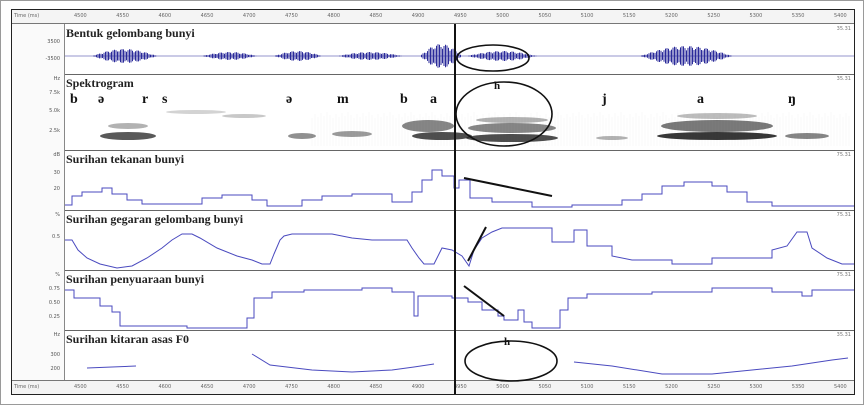 The width and height of the screenshot is (864, 405). Describe the element at coordinates (135, 279) in the screenshot. I see `voicing-title: Surihan penyuaraan bunyi` at that location.